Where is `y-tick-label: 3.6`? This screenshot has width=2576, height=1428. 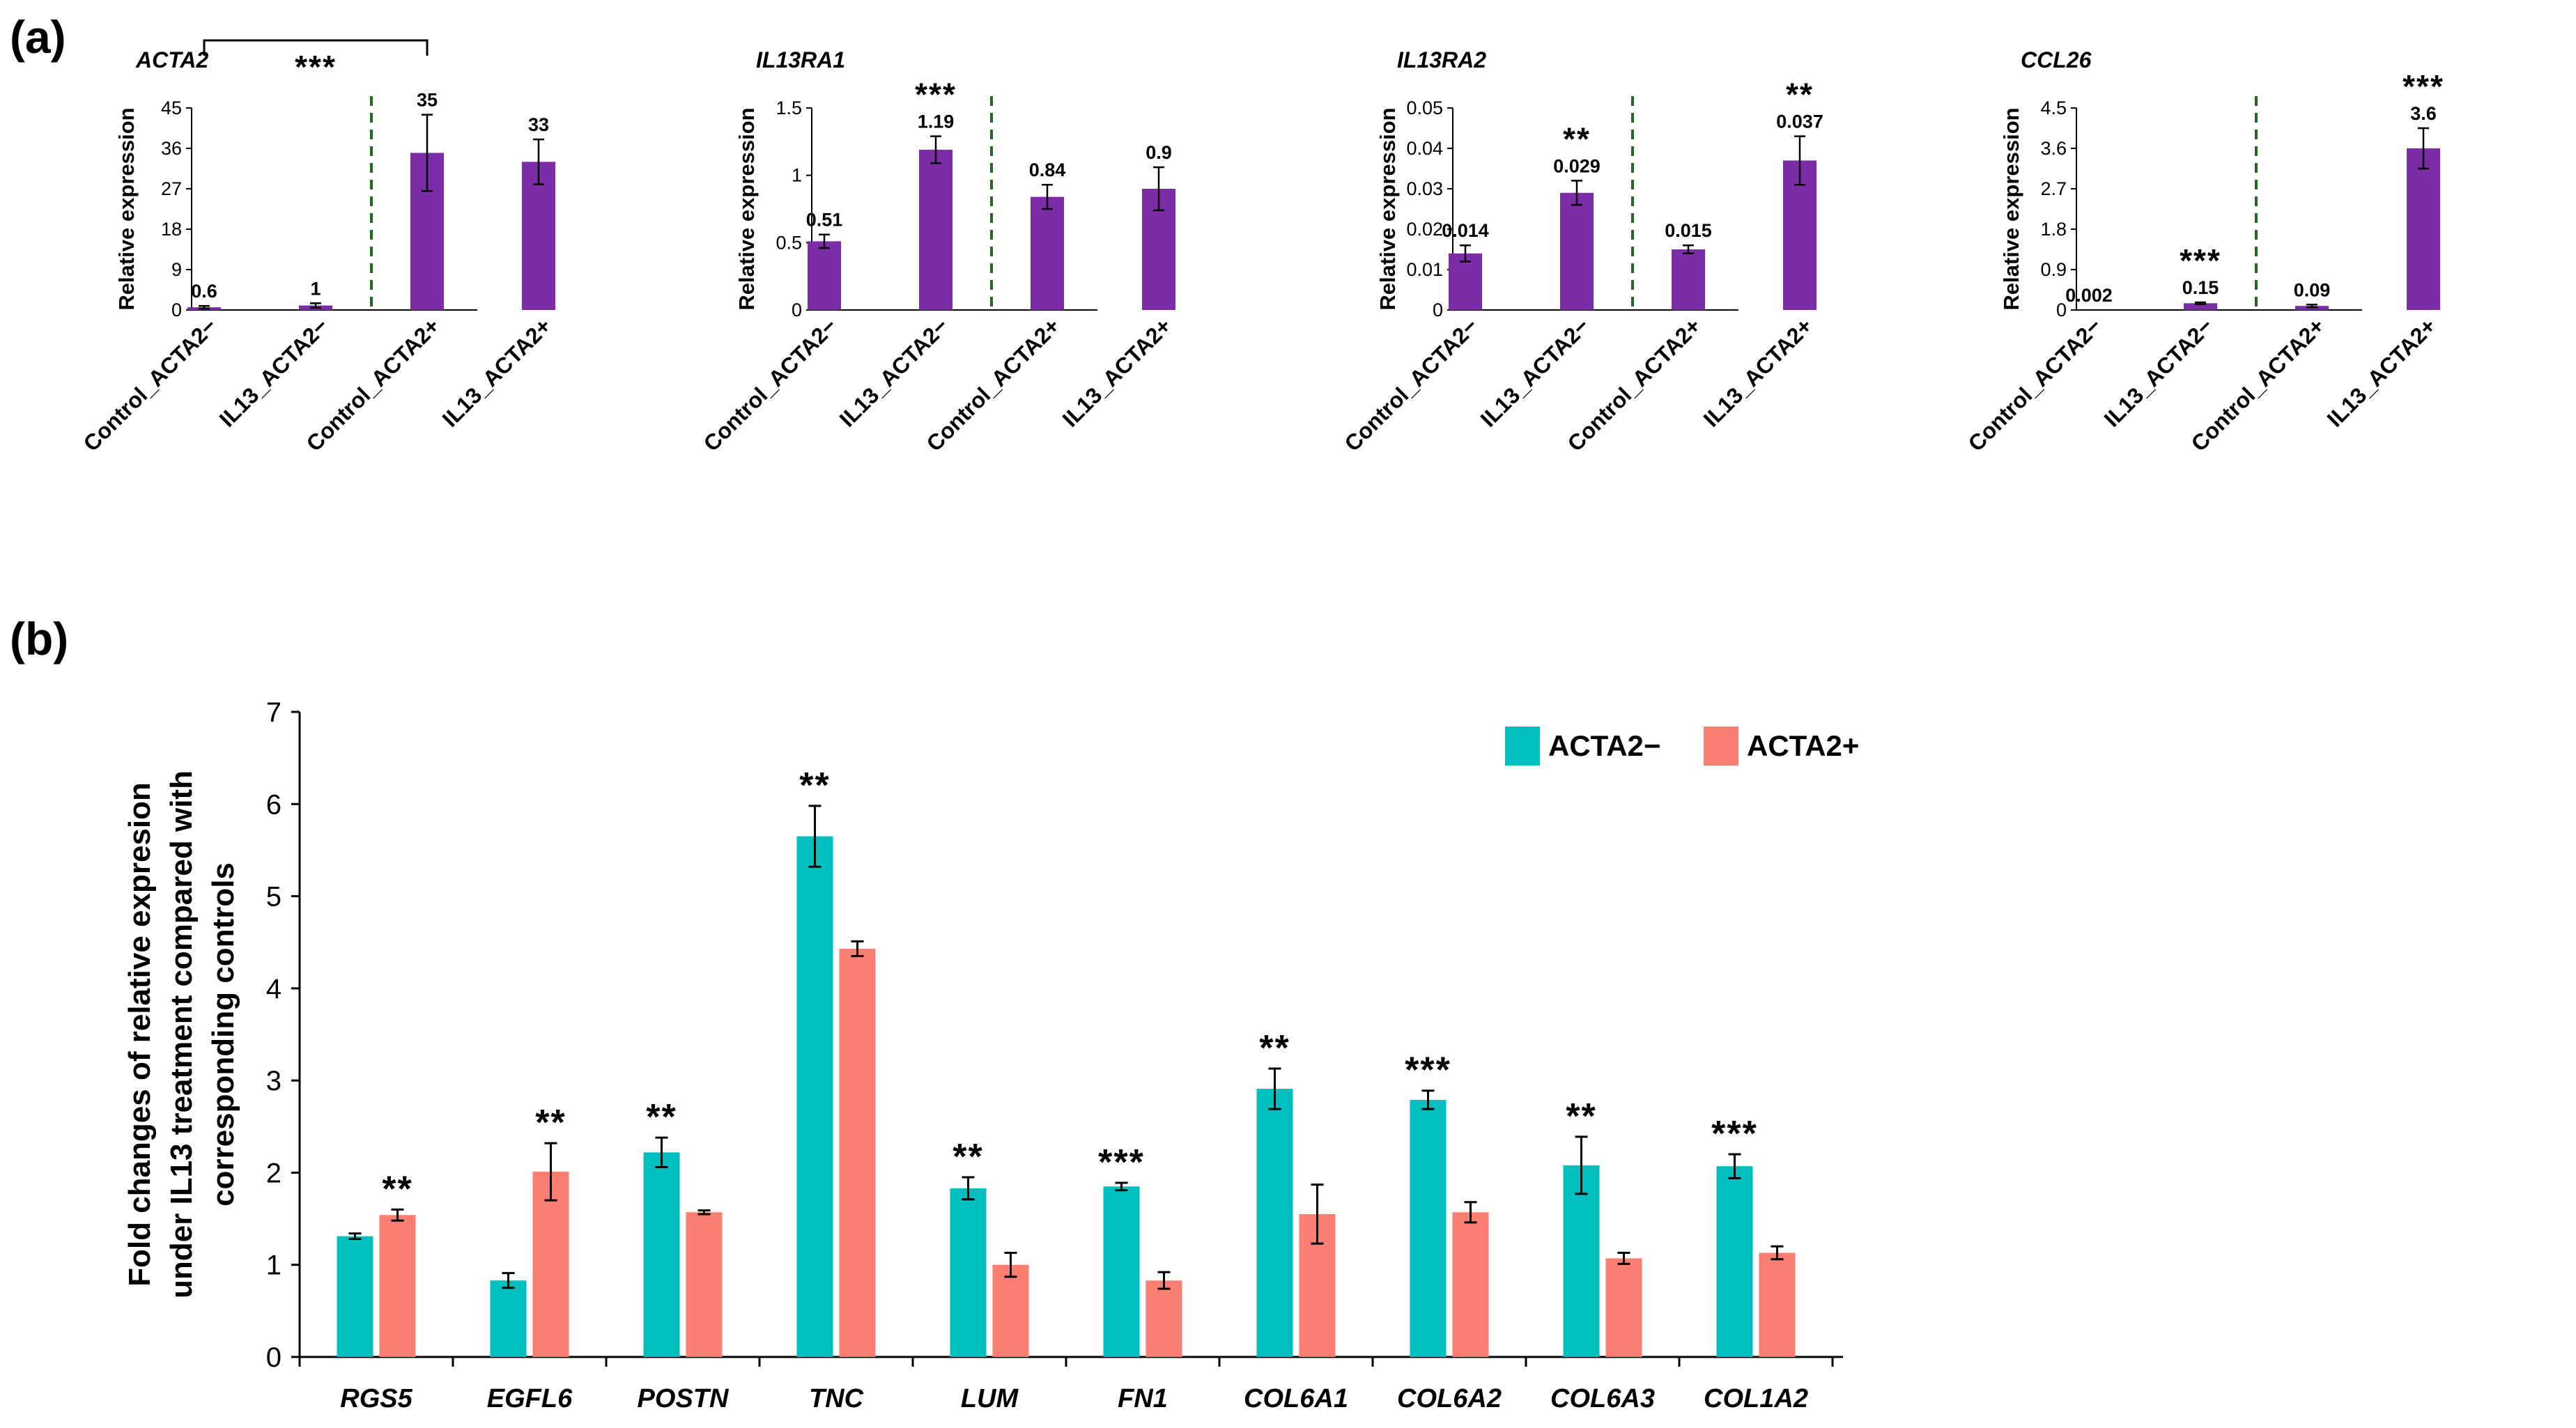
y-tick-label: 3.6 is located at coordinates (2053, 148).